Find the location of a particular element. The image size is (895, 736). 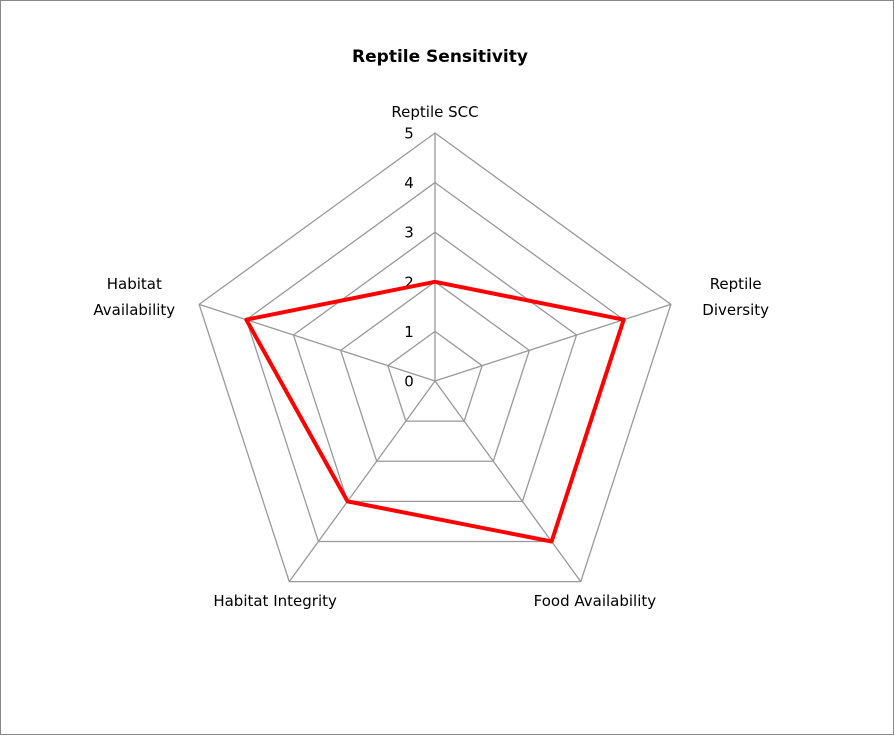

category-label: Reptile Diversity is located at coordinates (736, 296).